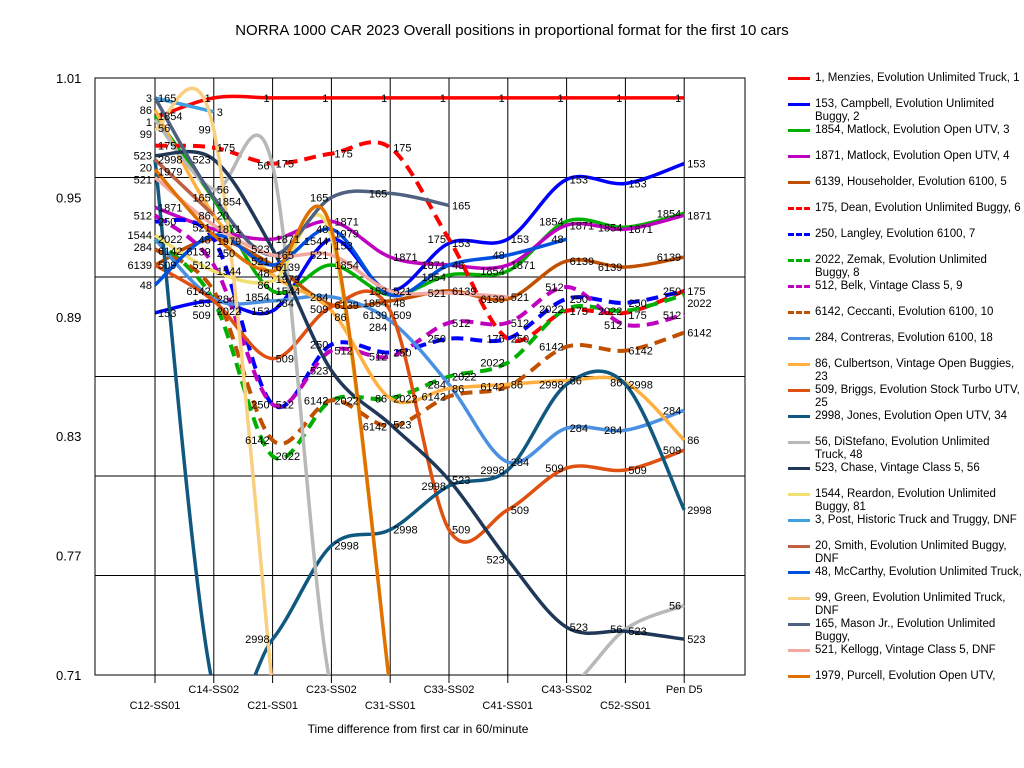 Image resolution: width=1024 pixels, height=768 pixels. Describe the element at coordinates (904, 312) in the screenshot. I see `legend-label: 6142, Ceccanti, Evolution 6100, 10` at that location.